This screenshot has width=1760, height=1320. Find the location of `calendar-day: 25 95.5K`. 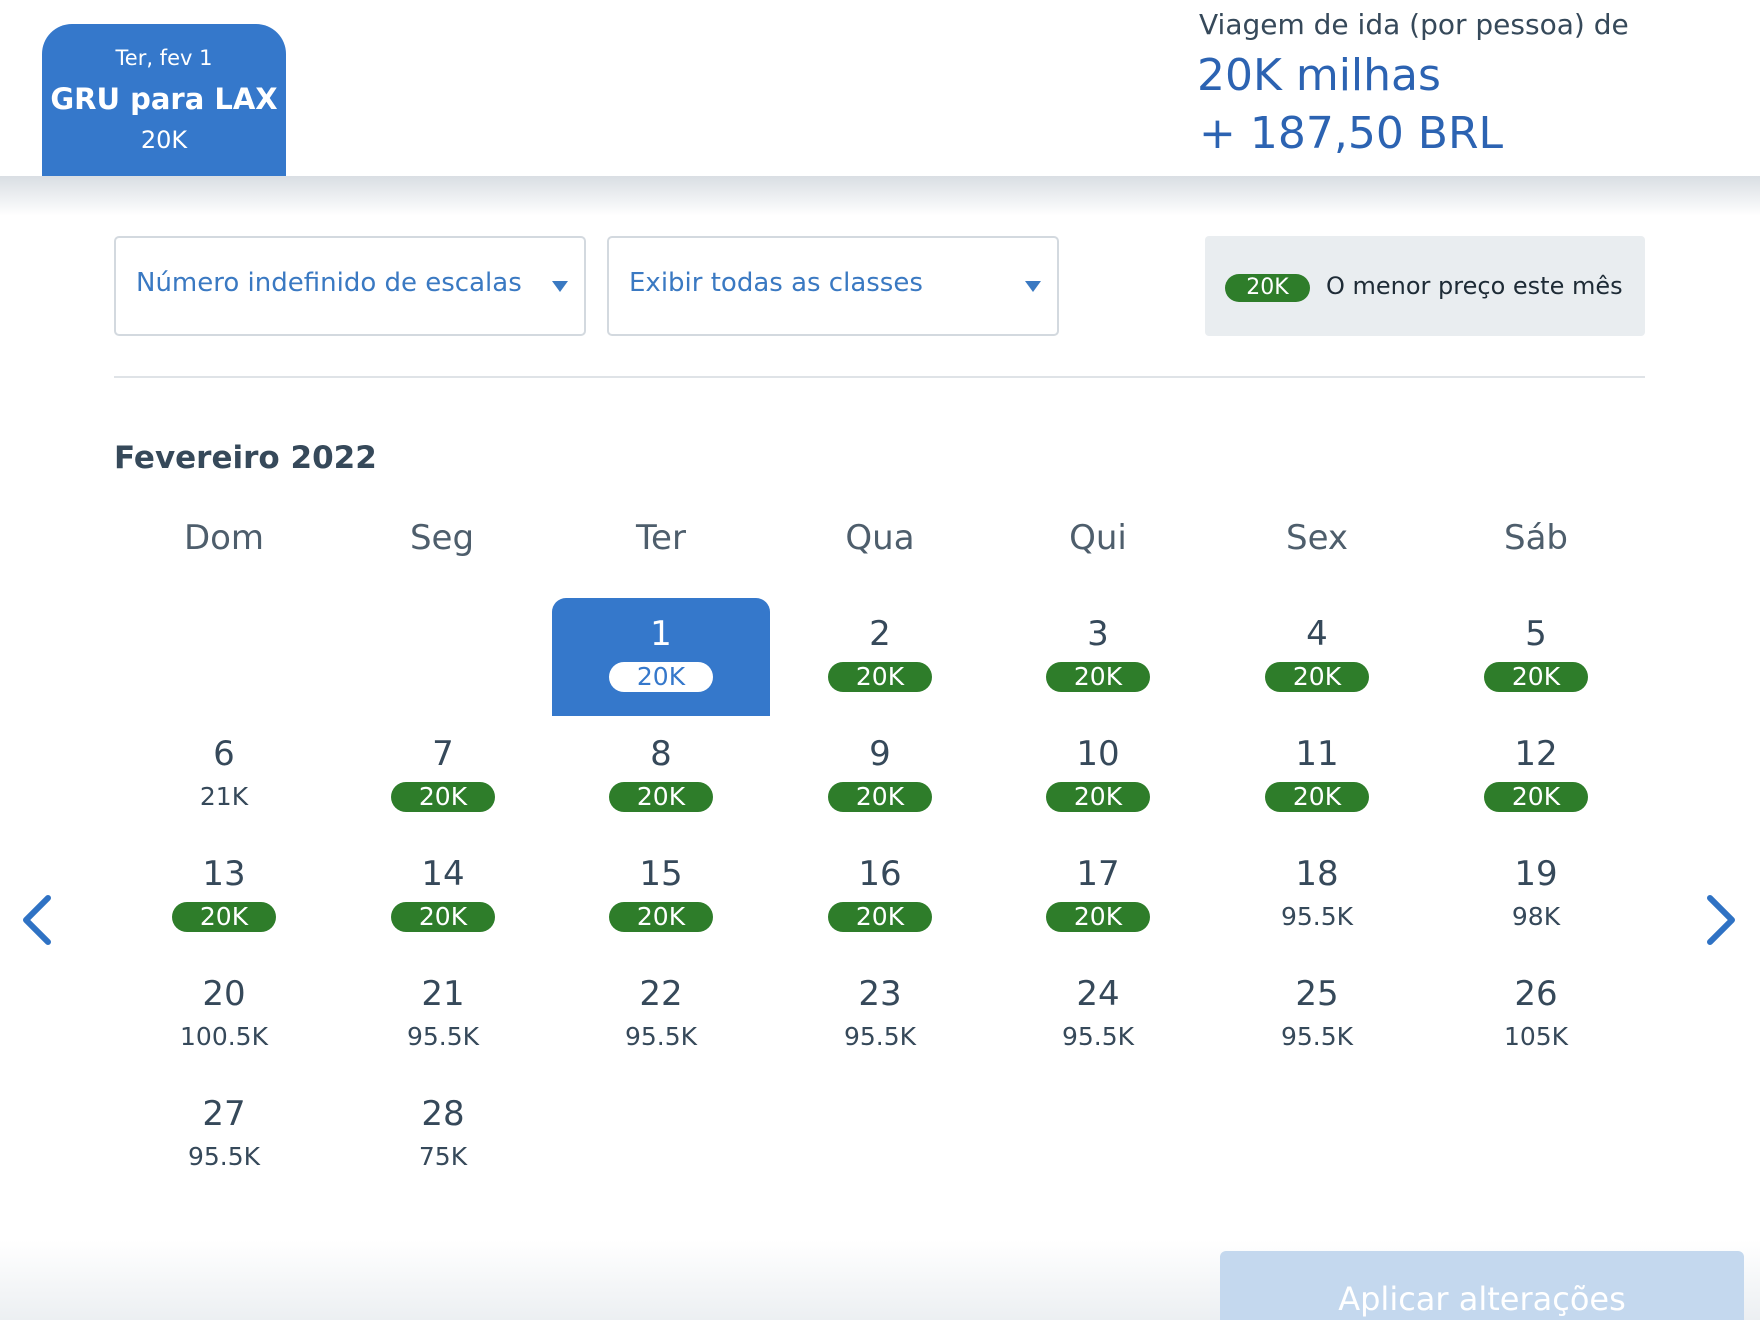

calendar-day: 25 95.5K is located at coordinates (1317, 1017).